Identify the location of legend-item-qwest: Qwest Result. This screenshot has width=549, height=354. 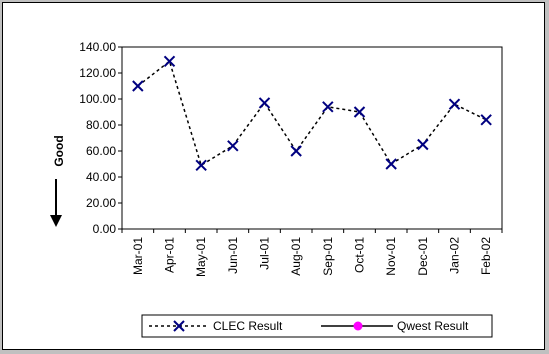
(395, 326).